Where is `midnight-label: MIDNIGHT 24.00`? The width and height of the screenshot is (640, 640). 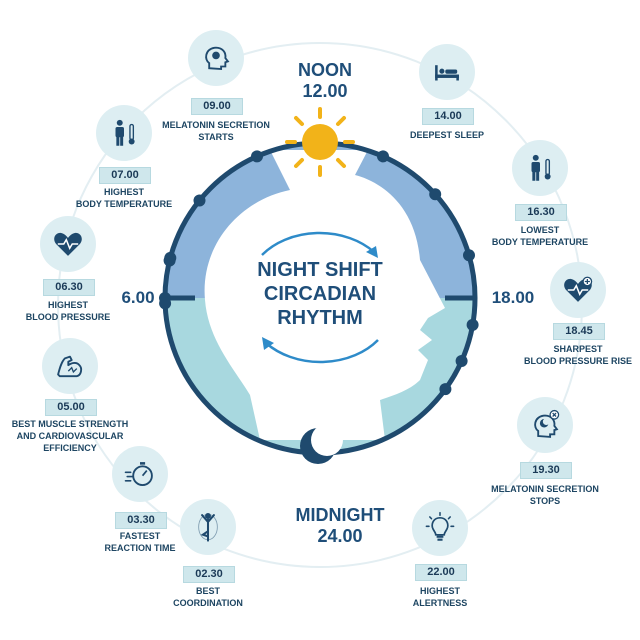 midnight-label: MIDNIGHT 24.00 is located at coordinates (340, 525).